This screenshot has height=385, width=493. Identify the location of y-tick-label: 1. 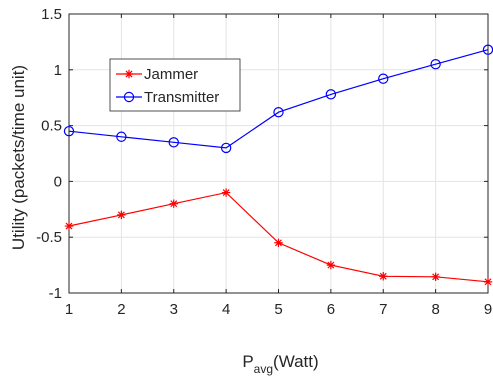
(58, 70).